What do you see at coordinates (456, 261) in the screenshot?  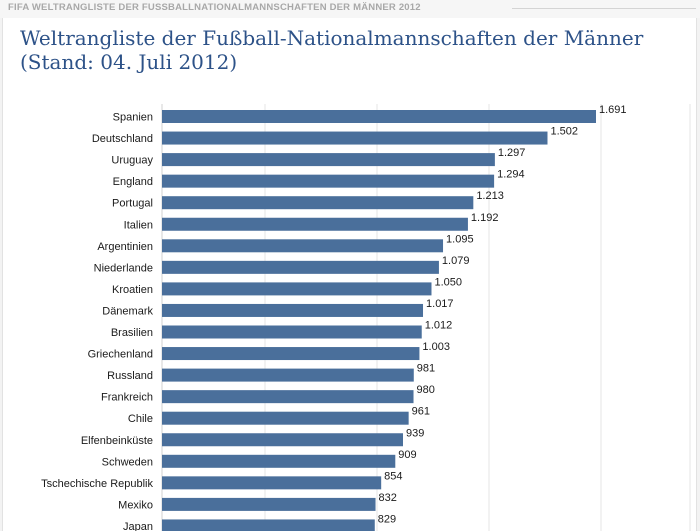 I see `value-label: 1.079` at bounding box center [456, 261].